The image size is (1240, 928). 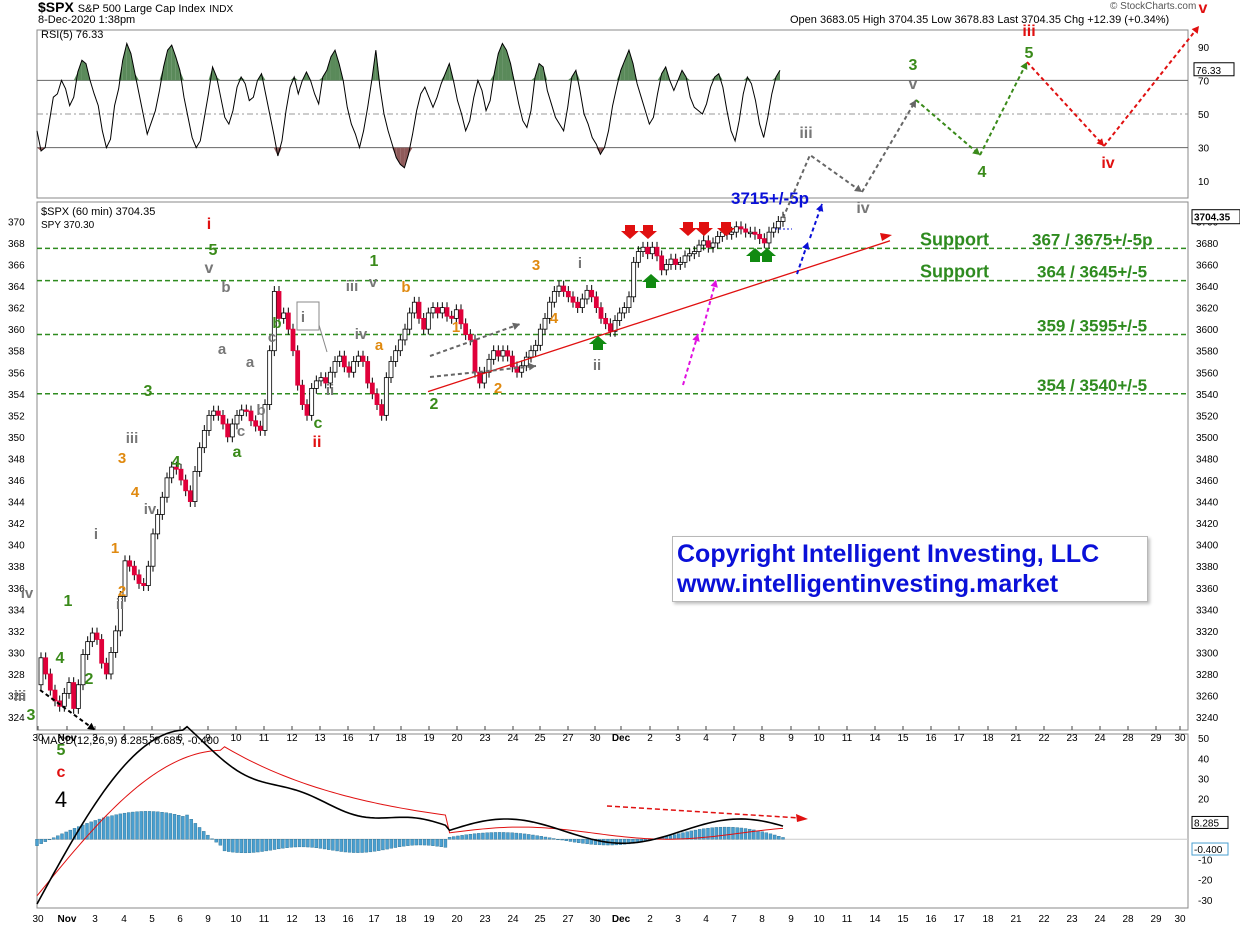 I want to click on price-tick-label-left: 334, so click(x=16, y=610).